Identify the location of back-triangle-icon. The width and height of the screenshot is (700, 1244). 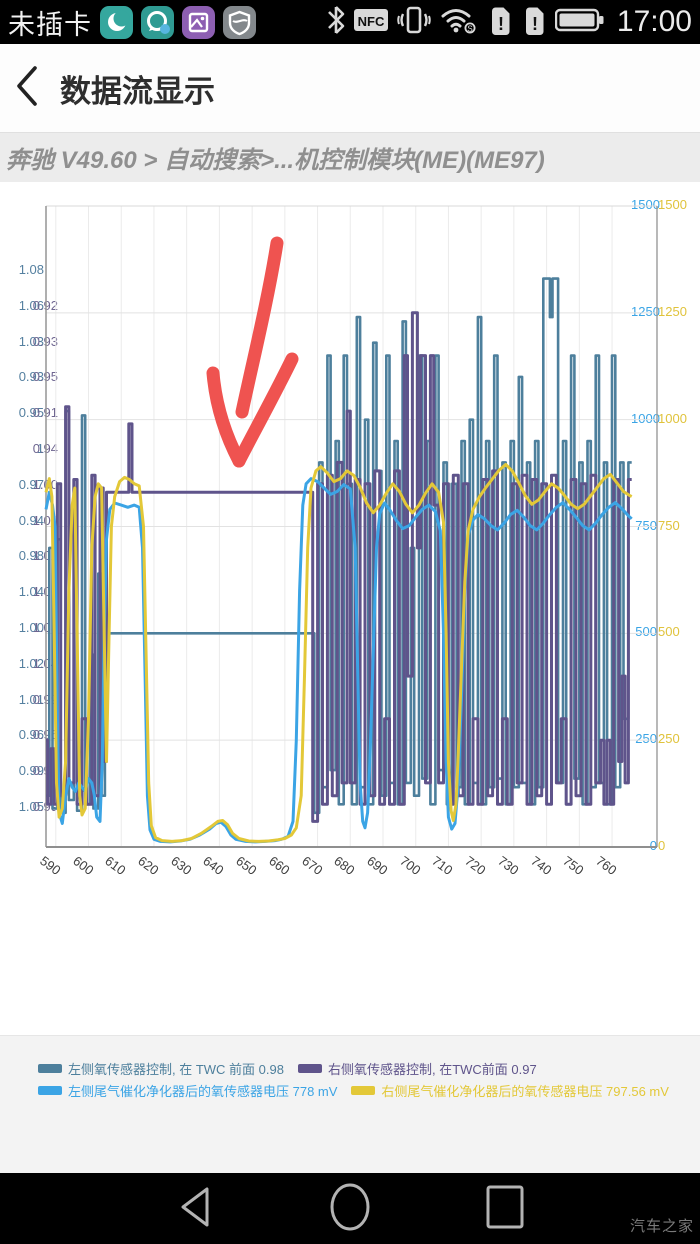
(195, 1209).